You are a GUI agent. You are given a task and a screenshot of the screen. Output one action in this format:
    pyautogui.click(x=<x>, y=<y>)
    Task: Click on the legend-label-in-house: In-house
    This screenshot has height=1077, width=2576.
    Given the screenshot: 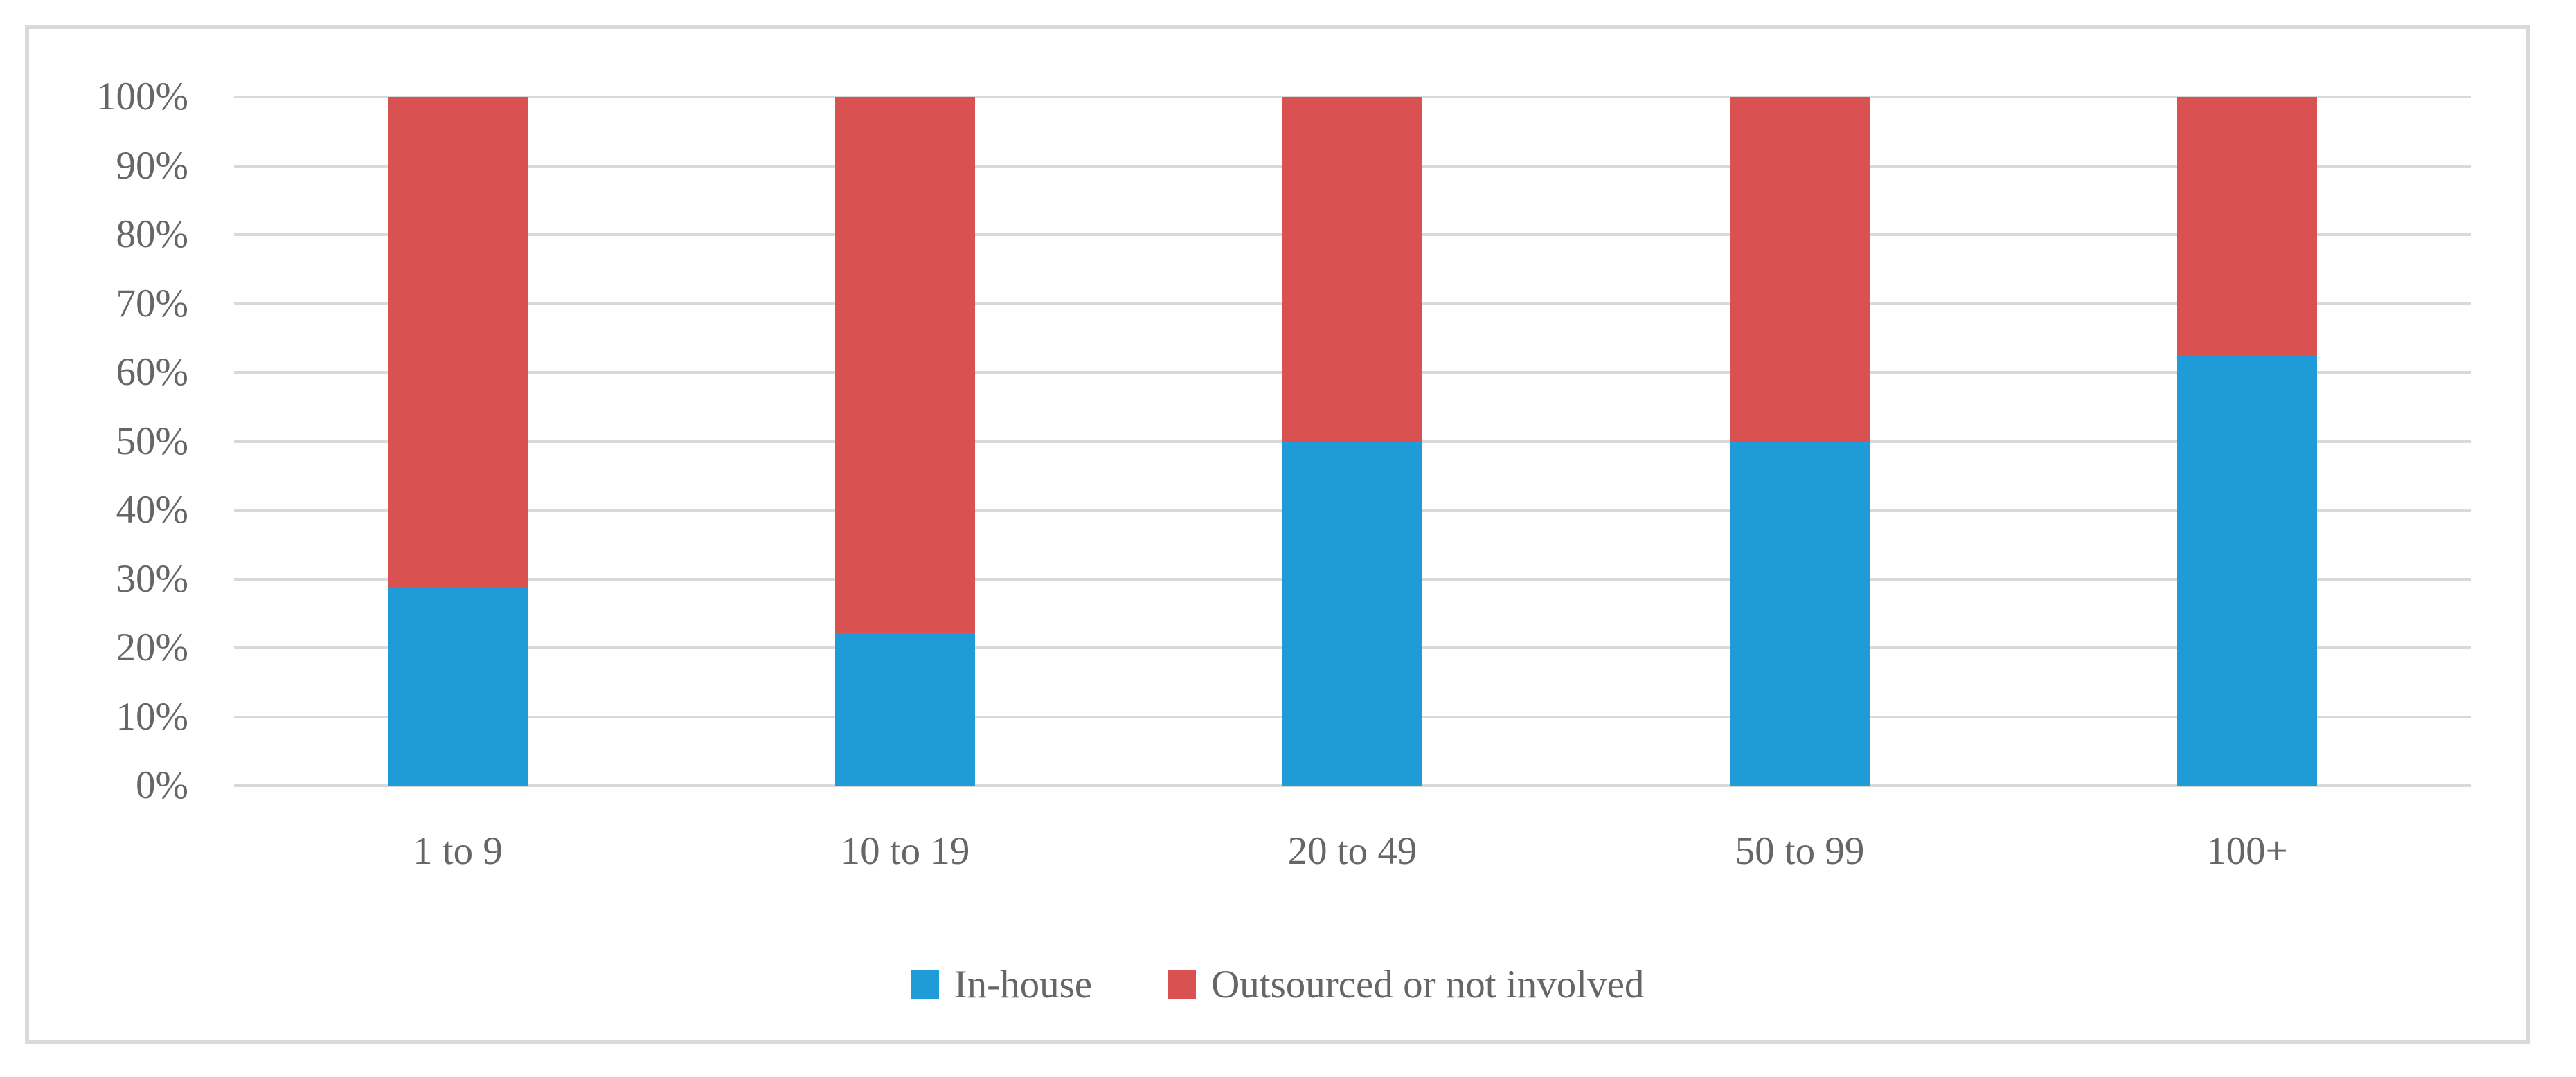 What is the action you would take?
    pyautogui.click(x=1023, y=984)
    